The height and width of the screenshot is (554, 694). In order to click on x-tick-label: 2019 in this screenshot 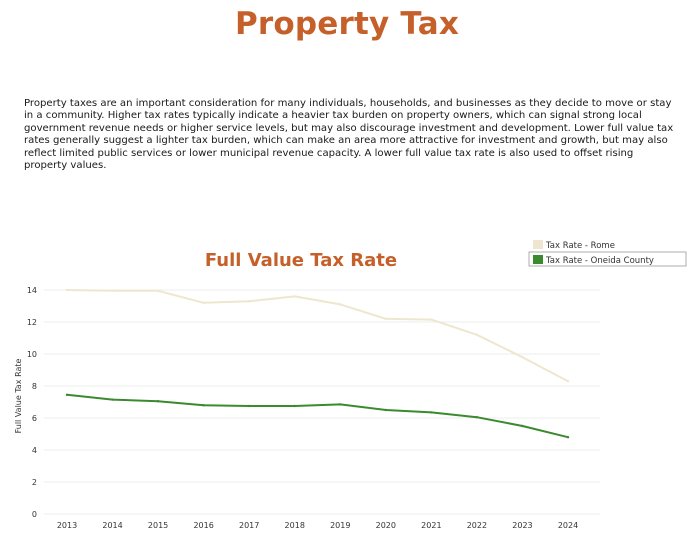, I will do `click(340, 525)`.